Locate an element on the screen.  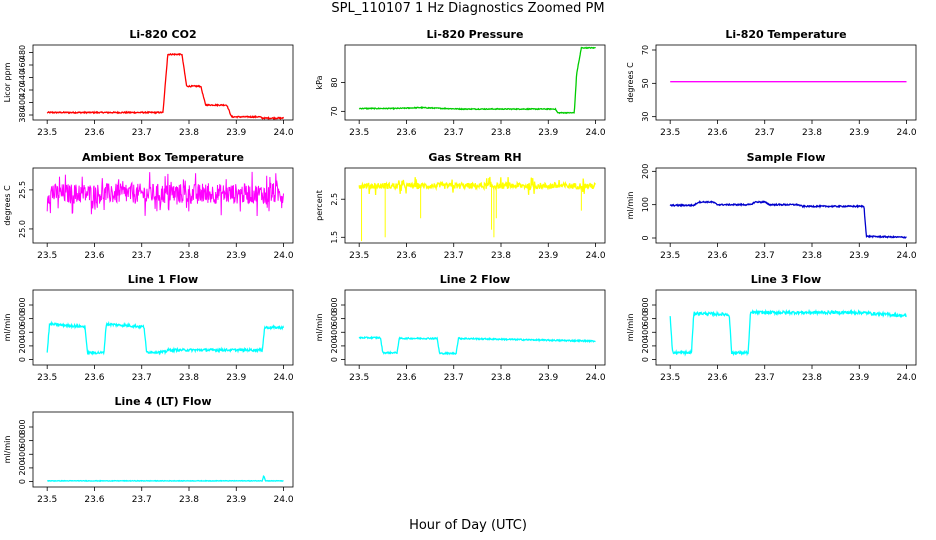
panel-title: Line 2 Flow is located at coordinates (475, 279).